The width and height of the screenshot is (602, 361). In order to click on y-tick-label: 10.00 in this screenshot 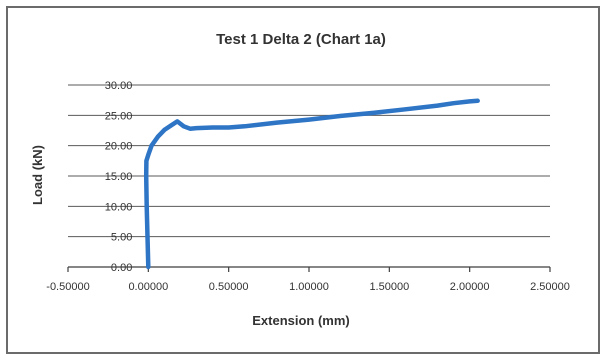, I will do `click(119, 207)`.